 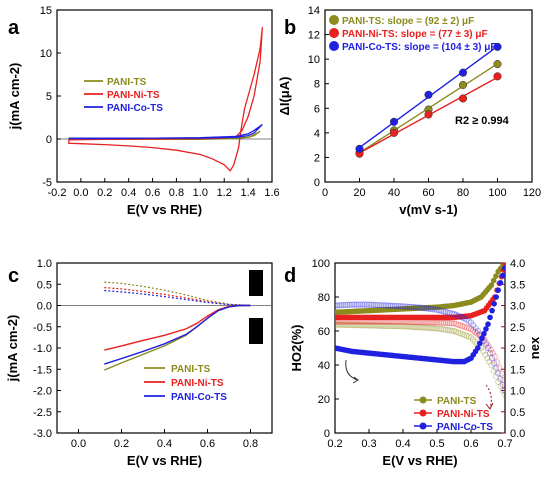 I want to click on panel-b-legend-marker, so click(x=334, y=20).